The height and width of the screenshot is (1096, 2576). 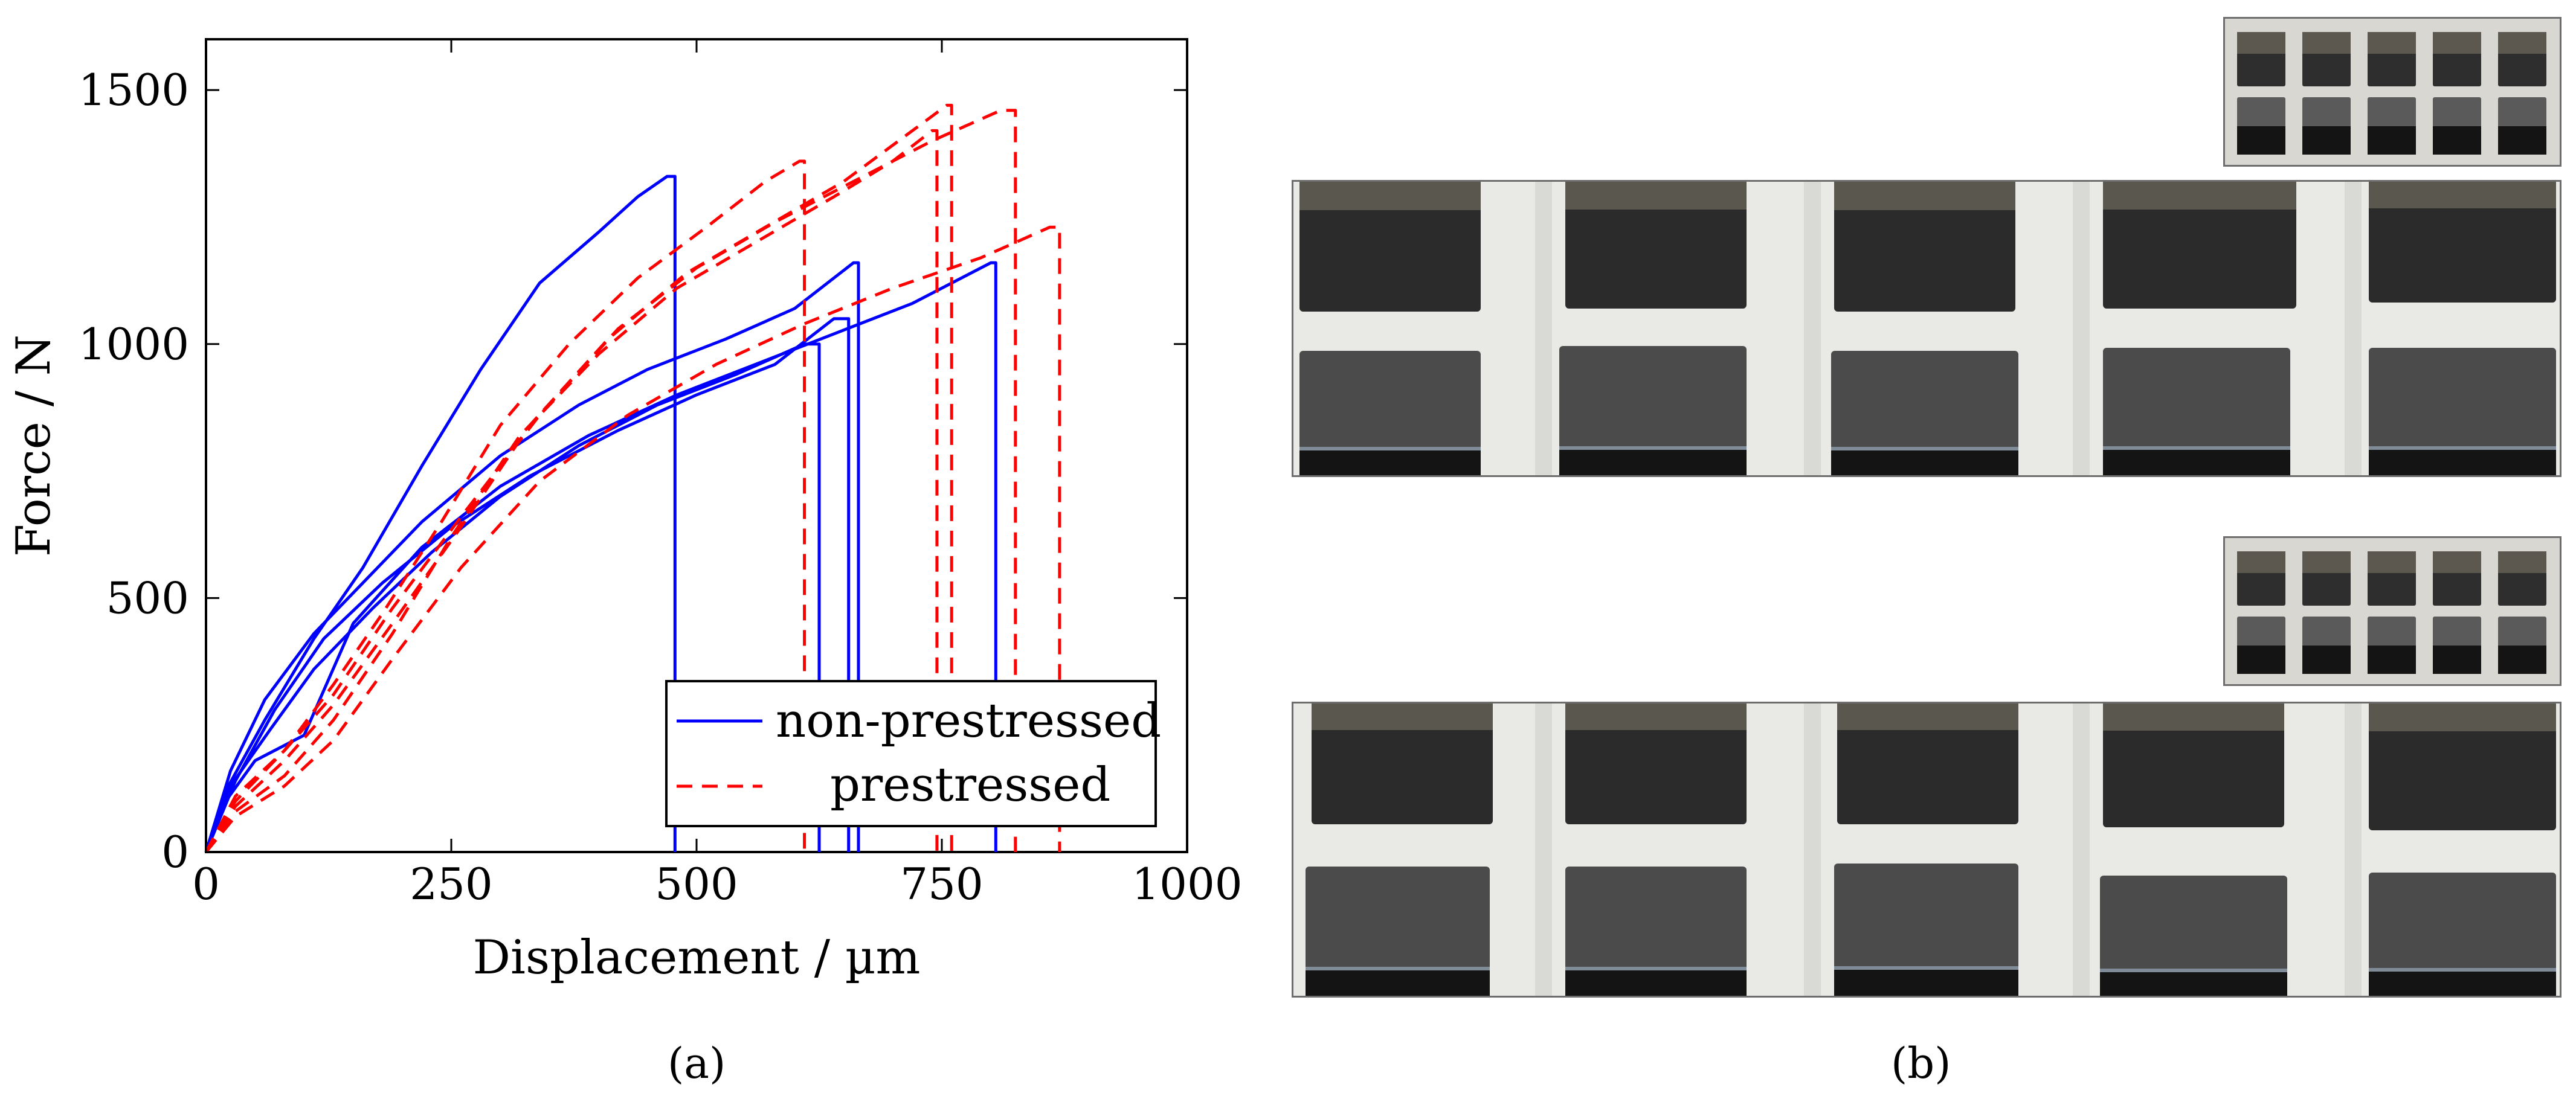 What do you see at coordinates (970, 785) in the screenshot?
I see `legend-label-prestressed: prestressed` at bounding box center [970, 785].